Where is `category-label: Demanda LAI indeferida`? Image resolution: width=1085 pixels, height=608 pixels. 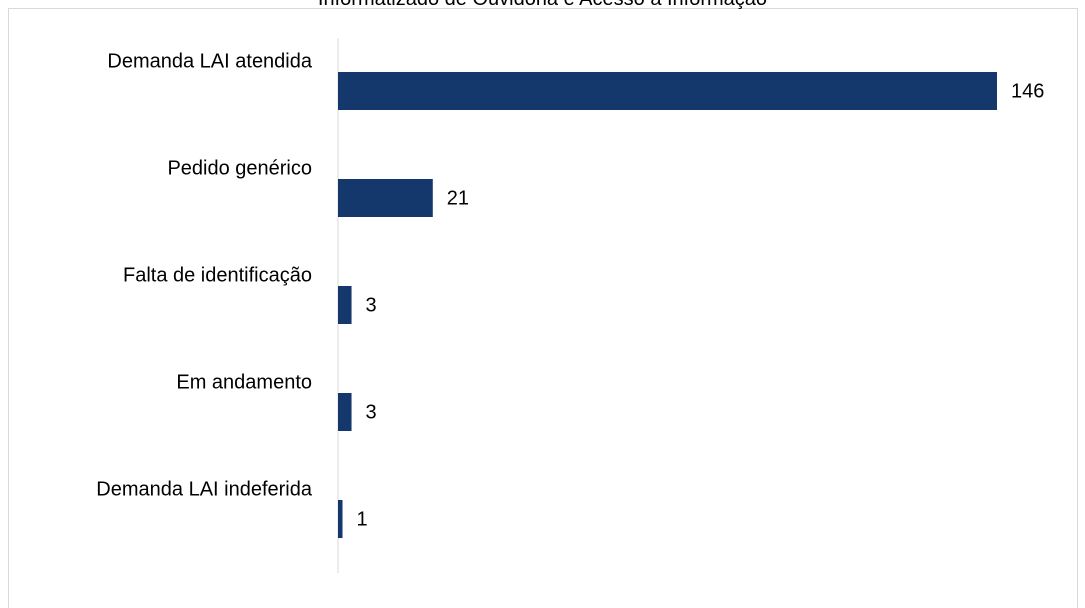
category-label: Demanda LAI indeferida is located at coordinates (204, 489).